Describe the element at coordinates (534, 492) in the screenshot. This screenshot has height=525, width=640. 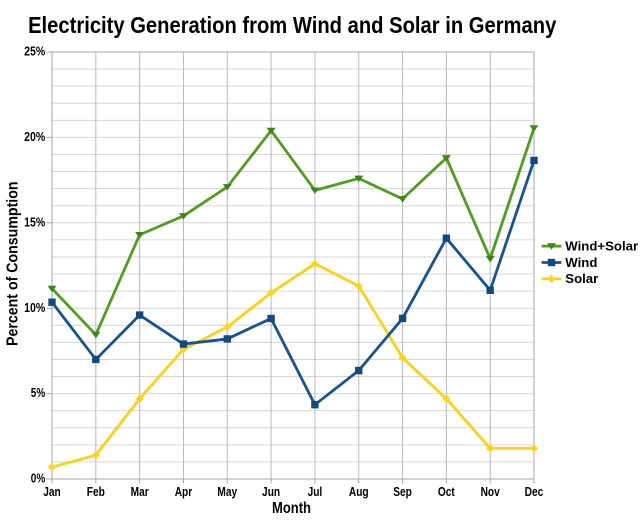
I see `svg-text: Dec` at that location.